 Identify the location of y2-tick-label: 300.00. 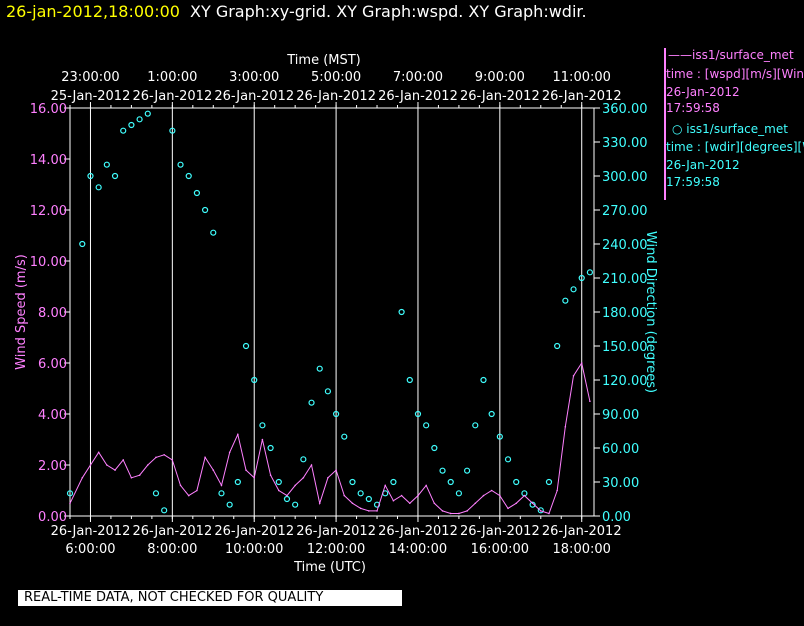
(625, 177).